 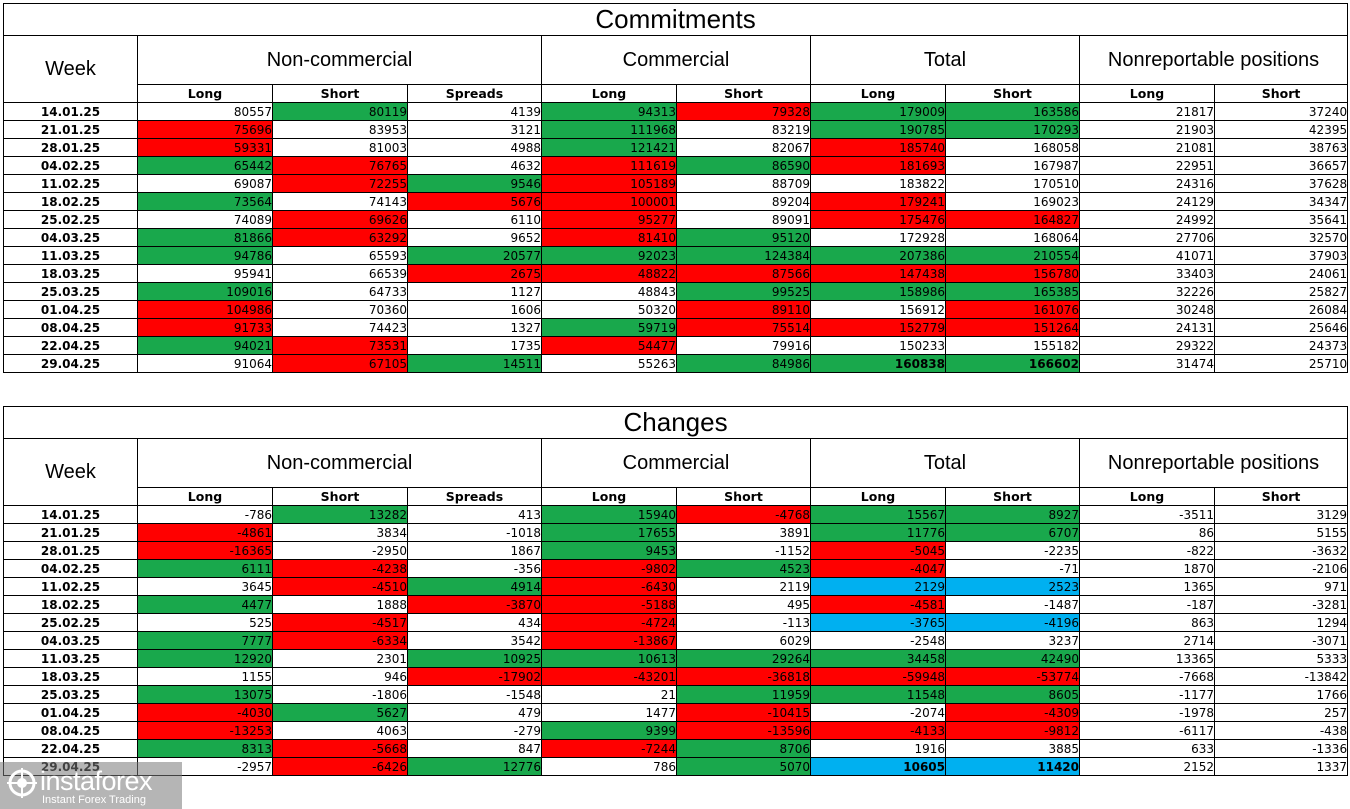 What do you see at coordinates (1281, 201) in the screenshot?
I see `value-cell: 34347` at bounding box center [1281, 201].